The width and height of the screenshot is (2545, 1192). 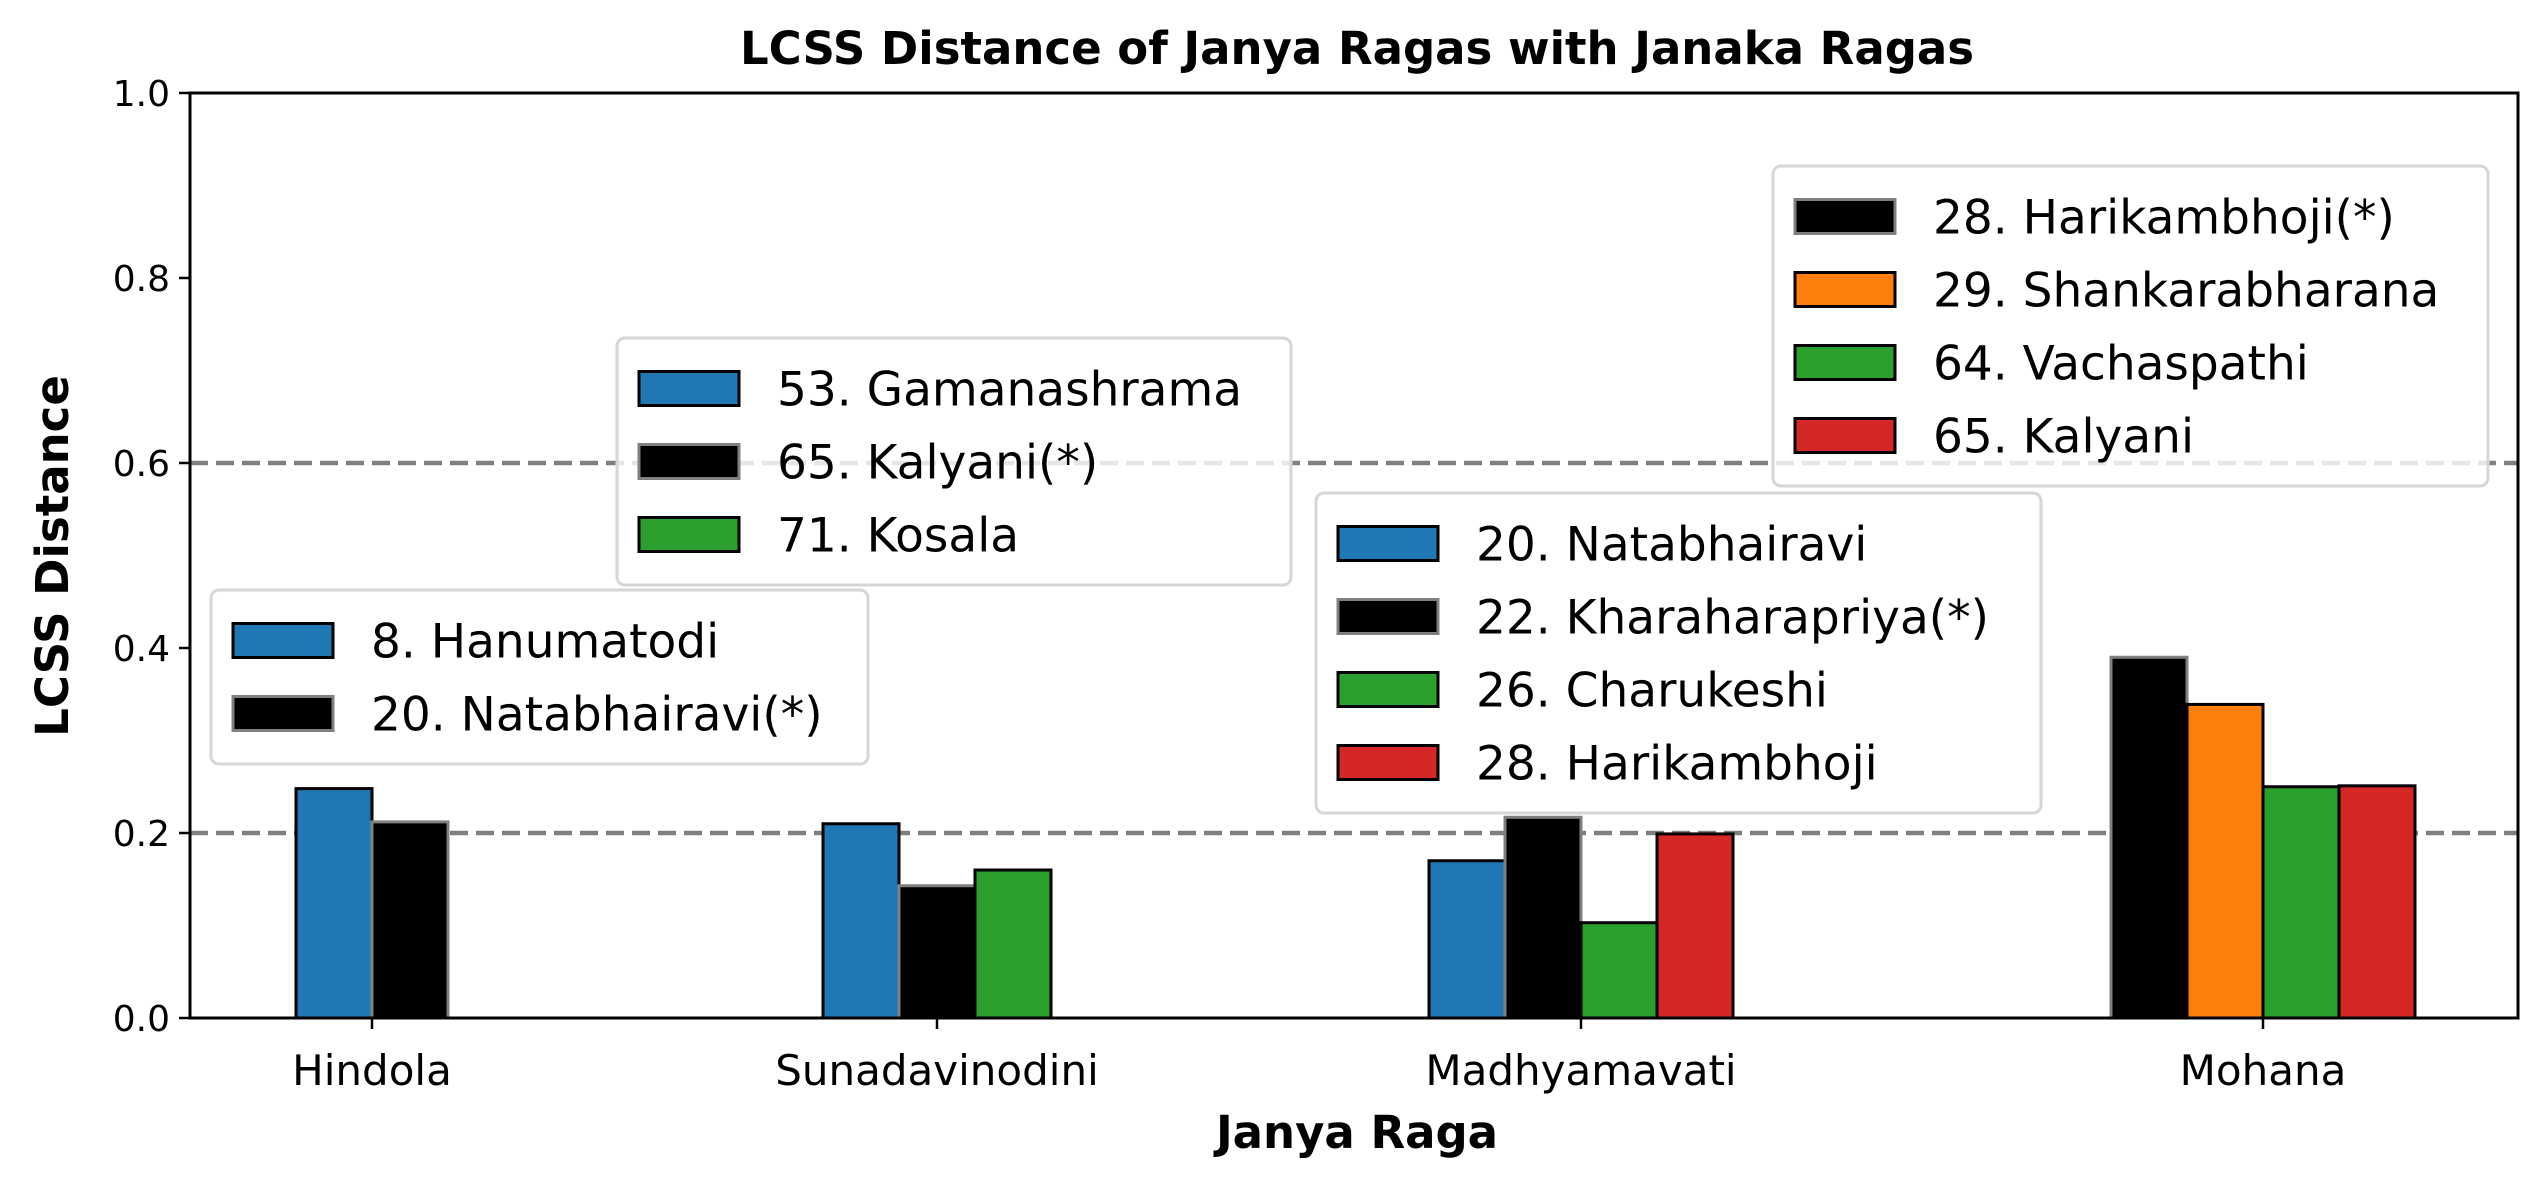 I want to click on x-tick-label: Madhyamavati, so click(x=1580, y=1070).